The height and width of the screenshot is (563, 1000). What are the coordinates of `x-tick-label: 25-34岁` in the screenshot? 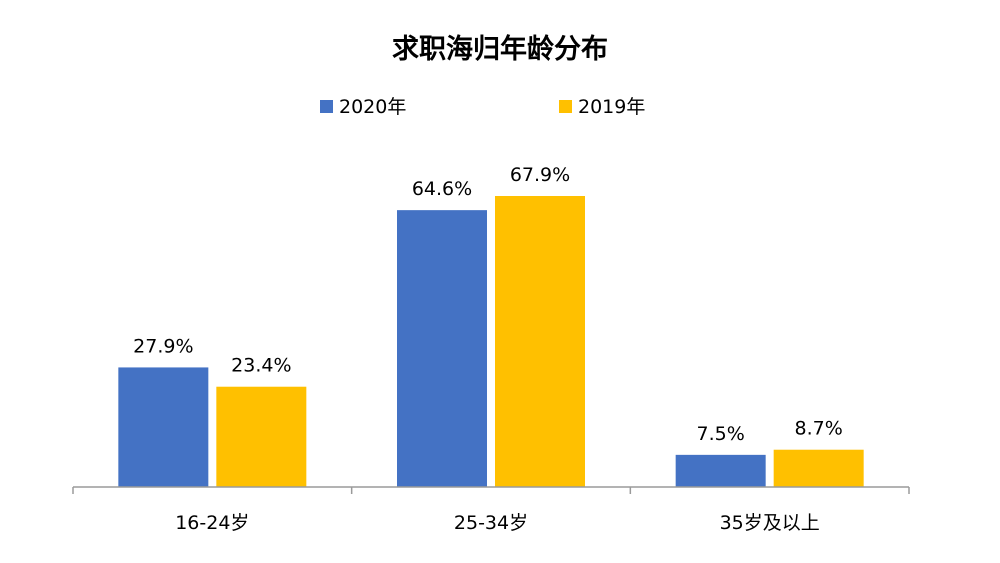 It's located at (491, 523).